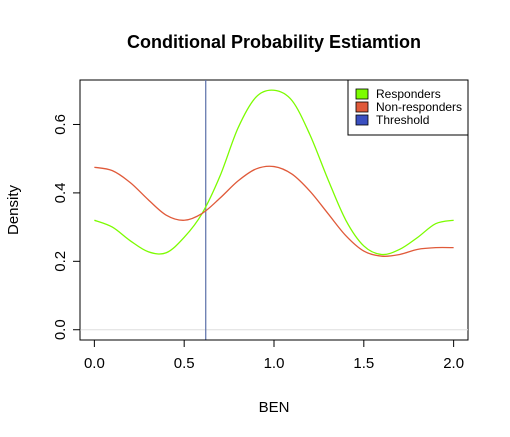 Image resolution: width=510 pixels, height=437 pixels. Describe the element at coordinates (362, 120) in the screenshot. I see `legend-swatch-threshold` at that location.